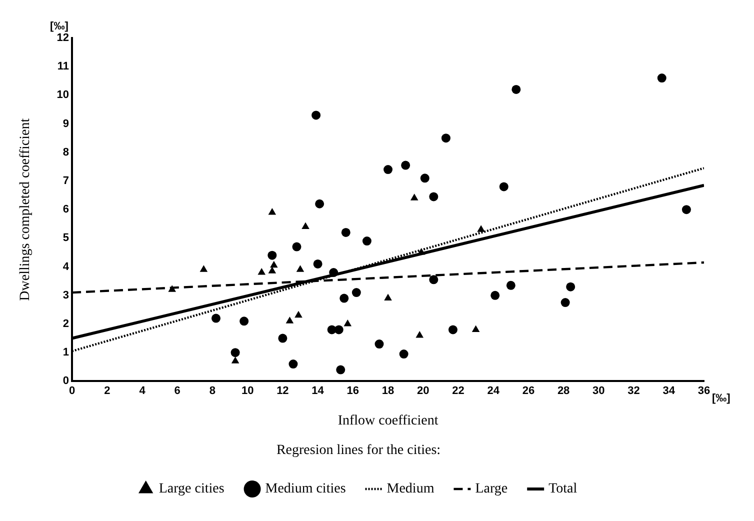 This screenshot has width=754, height=521. Describe the element at coordinates (66, 181) in the screenshot. I see `y-tick-label: 7` at that location.